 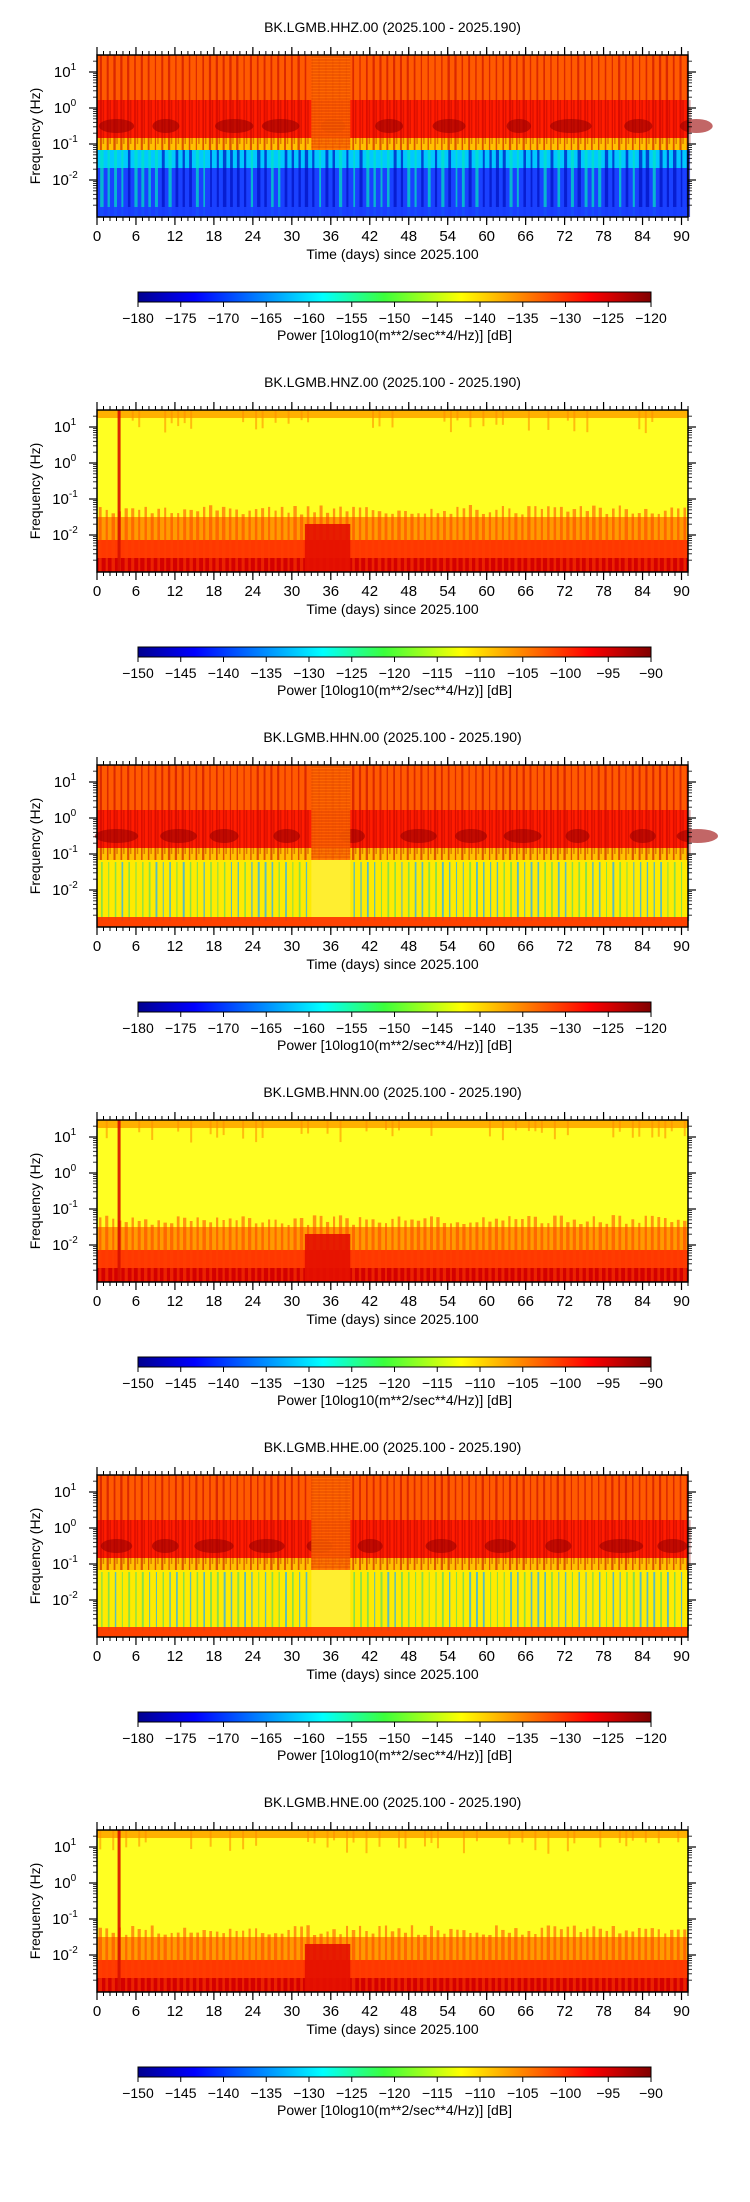 I want to click on y-axis-label: Frequency (Hz), so click(x=35, y=1911).